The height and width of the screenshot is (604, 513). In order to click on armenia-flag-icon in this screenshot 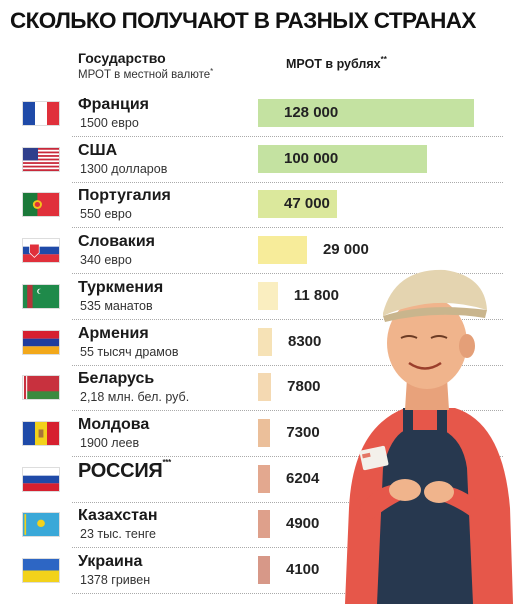, I will do `click(41, 342)`.